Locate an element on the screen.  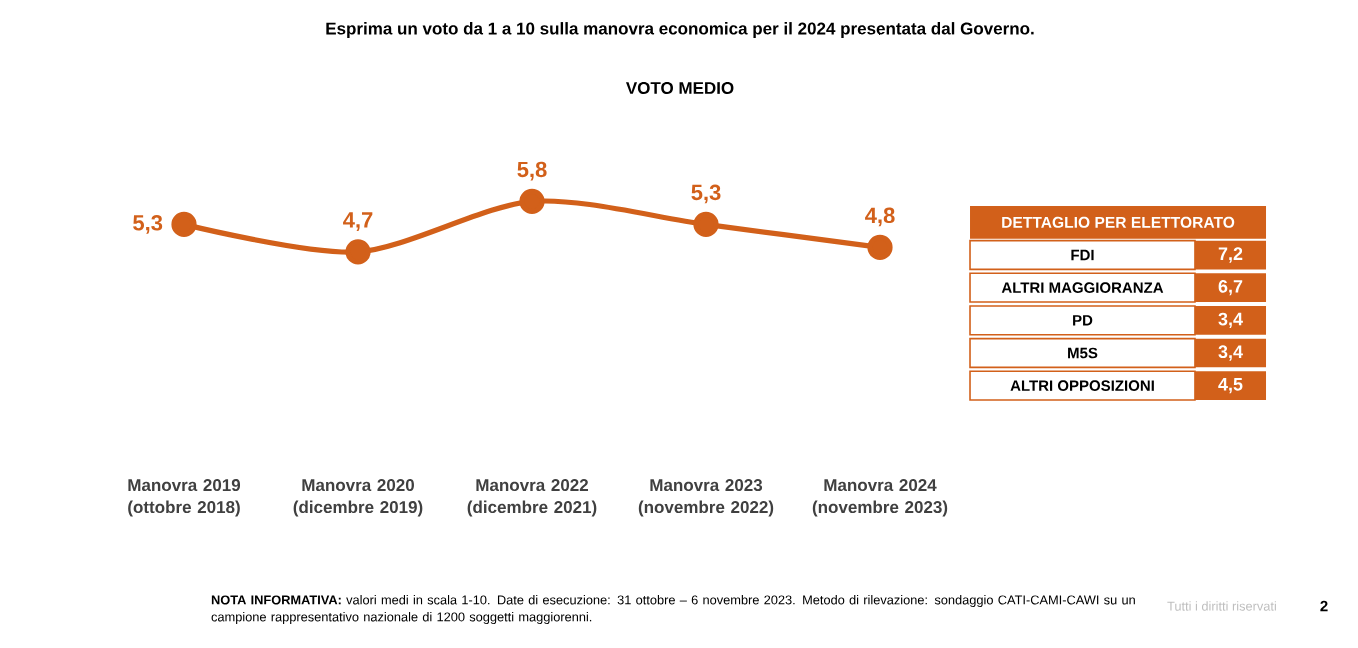
data-label: 4,5 is located at coordinates (1230, 386).